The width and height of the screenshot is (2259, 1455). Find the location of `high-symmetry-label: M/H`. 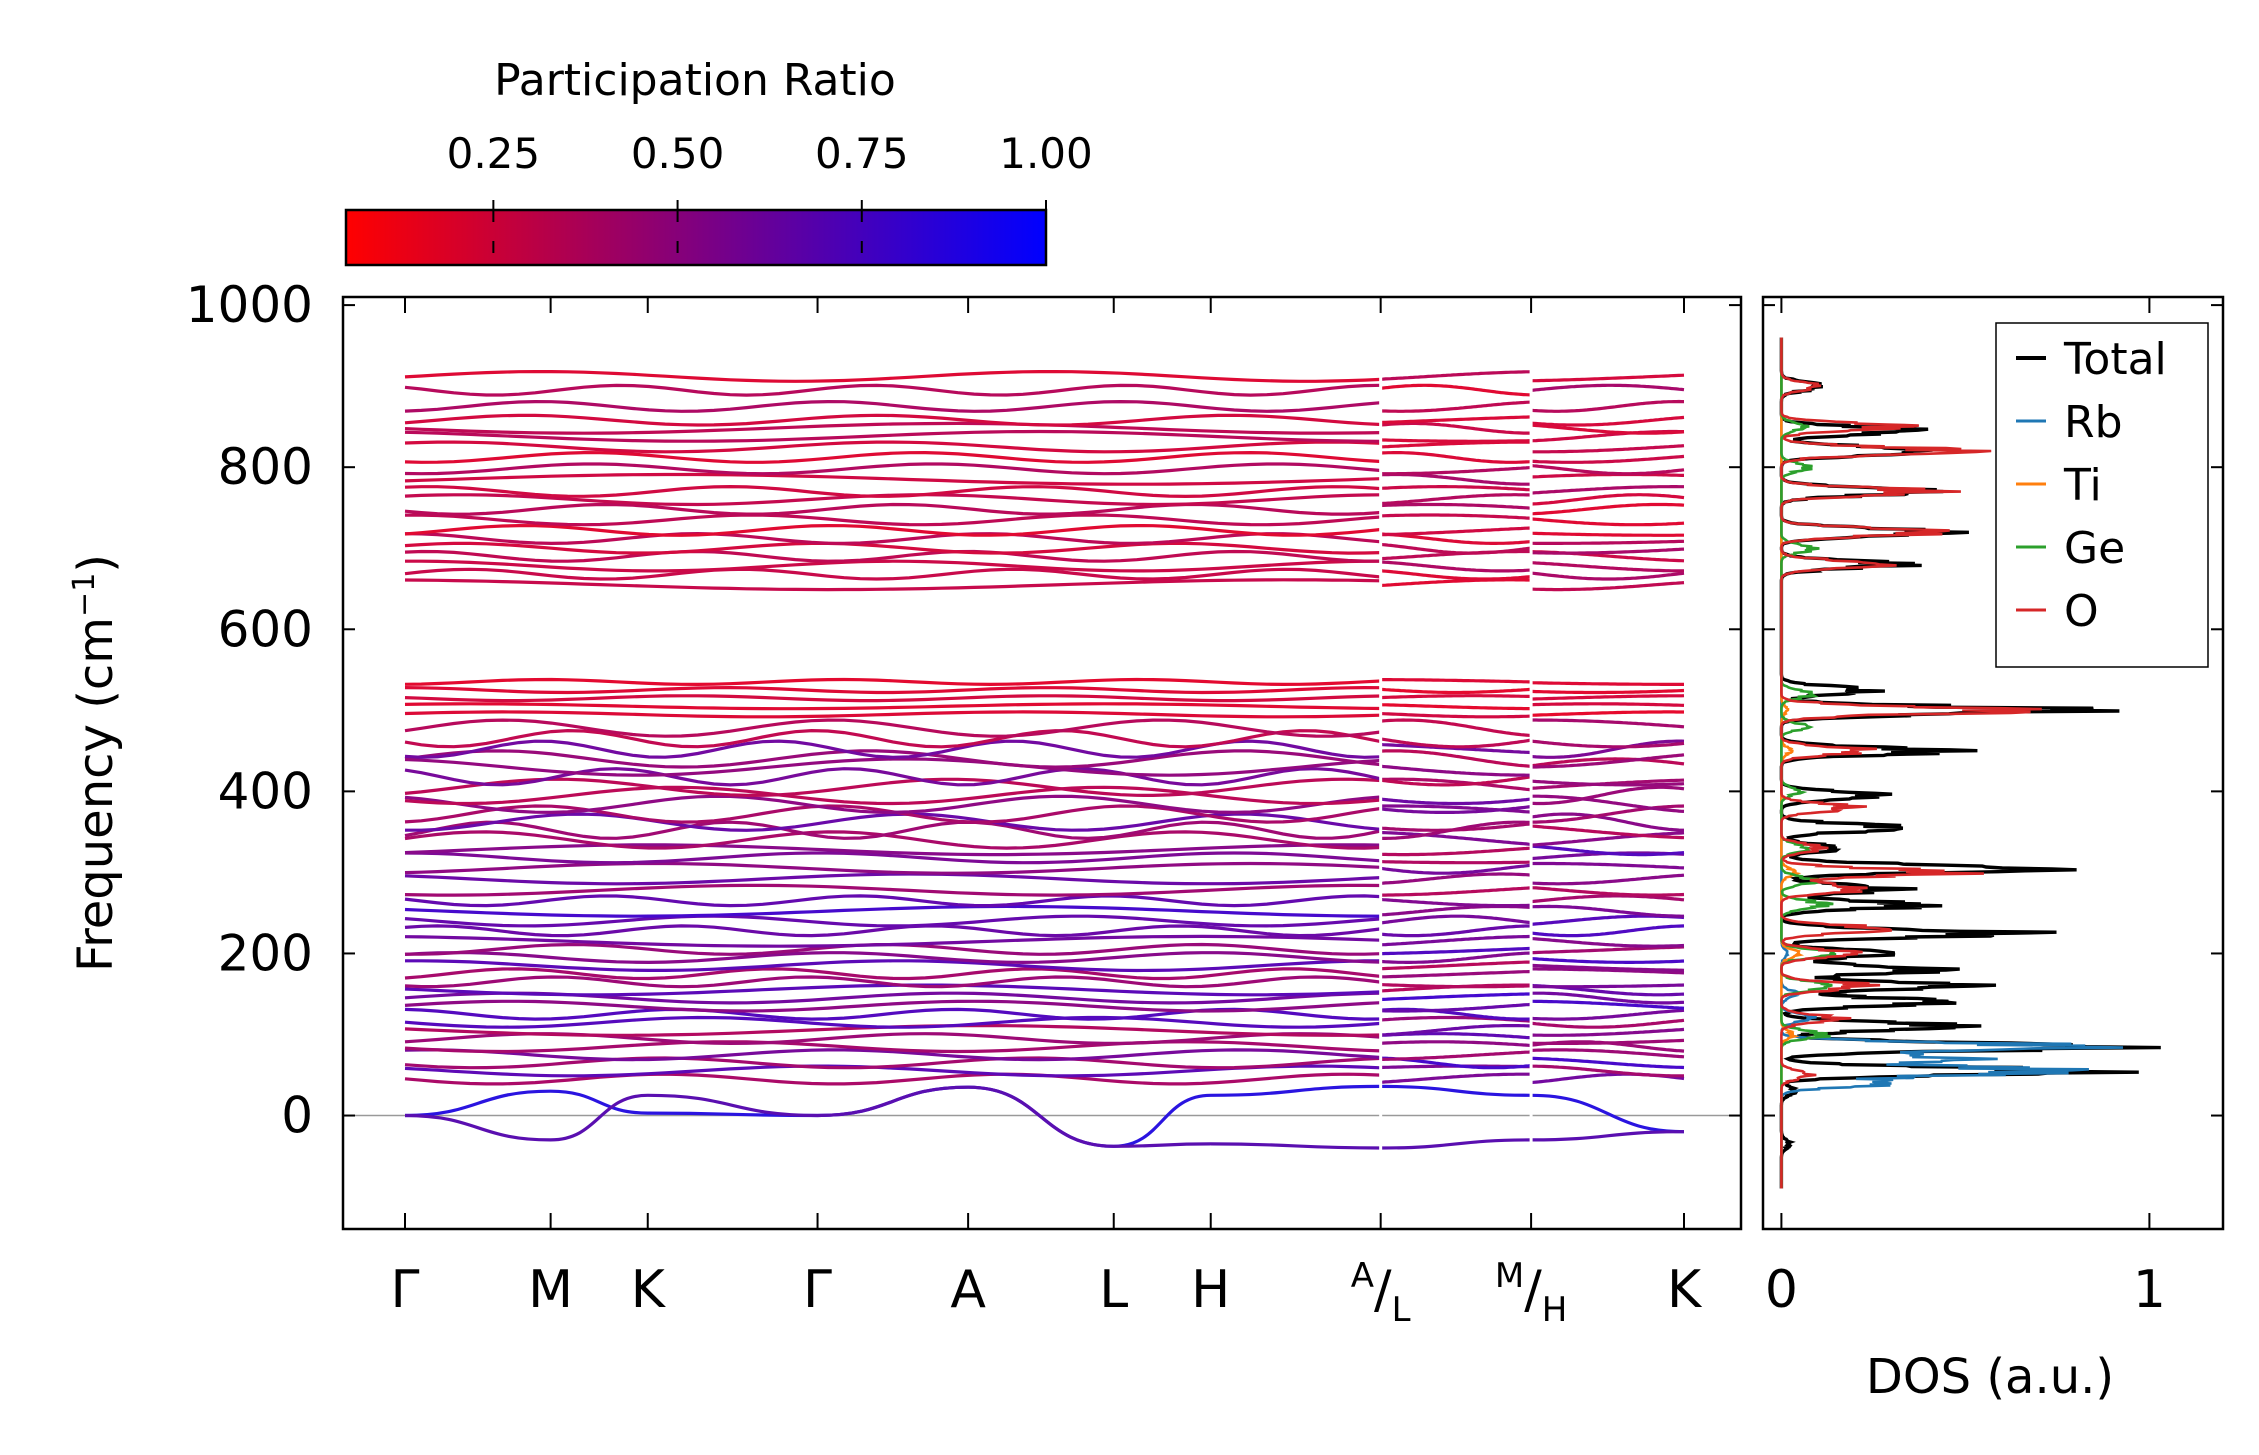

high-symmetry-label: M/H is located at coordinates (1531, 1293).